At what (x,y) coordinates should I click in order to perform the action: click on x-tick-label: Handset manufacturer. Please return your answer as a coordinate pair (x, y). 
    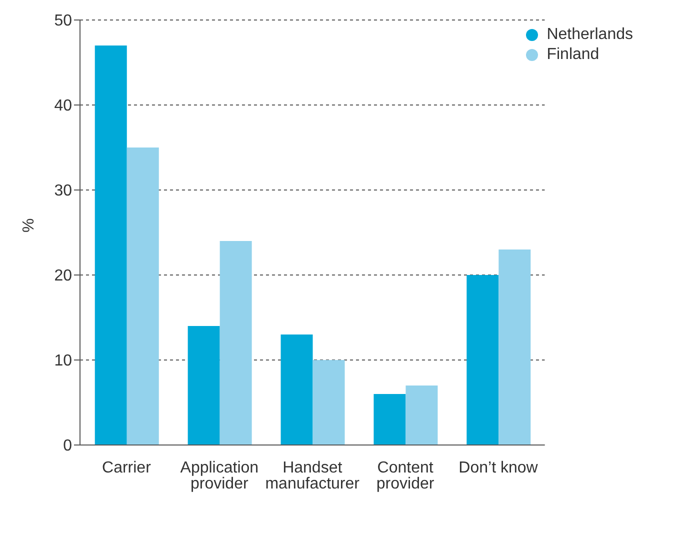
    Looking at the image, I should click on (312, 475).